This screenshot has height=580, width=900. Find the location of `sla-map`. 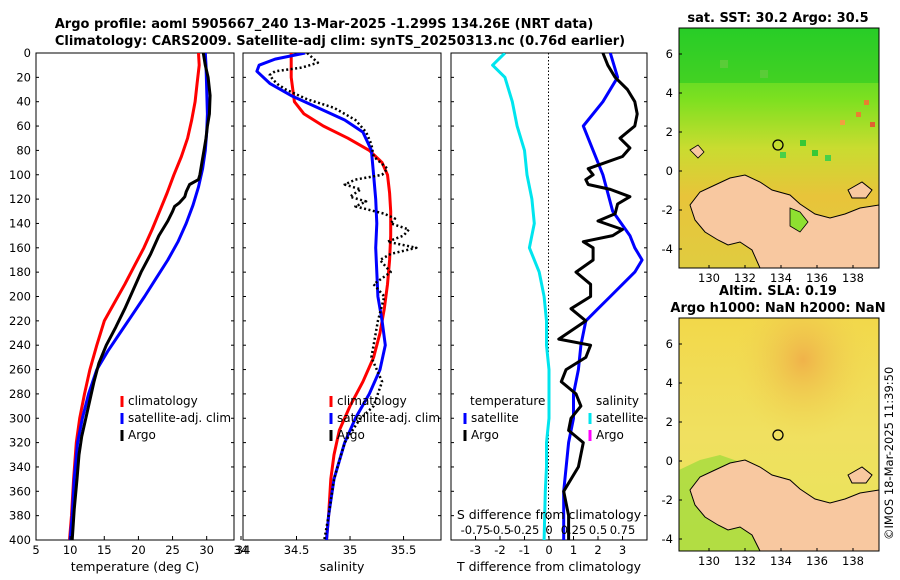

sla-map is located at coordinates (779, 434).